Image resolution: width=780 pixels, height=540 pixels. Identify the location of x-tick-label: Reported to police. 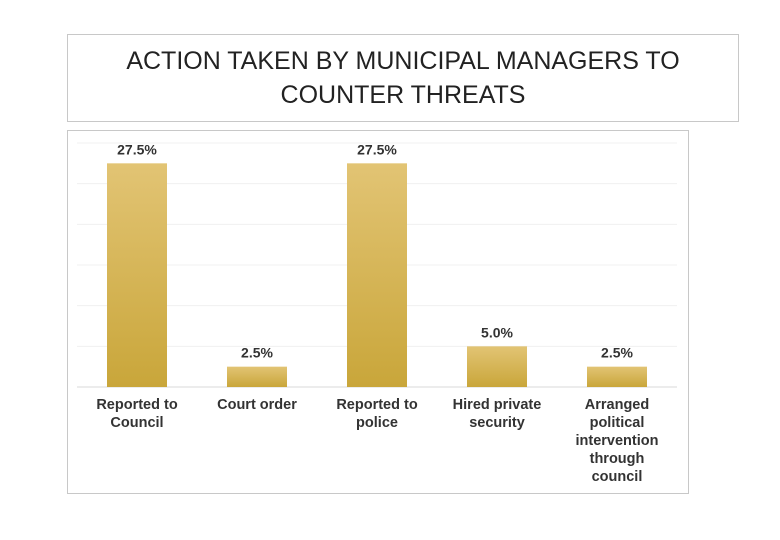
(377, 414).